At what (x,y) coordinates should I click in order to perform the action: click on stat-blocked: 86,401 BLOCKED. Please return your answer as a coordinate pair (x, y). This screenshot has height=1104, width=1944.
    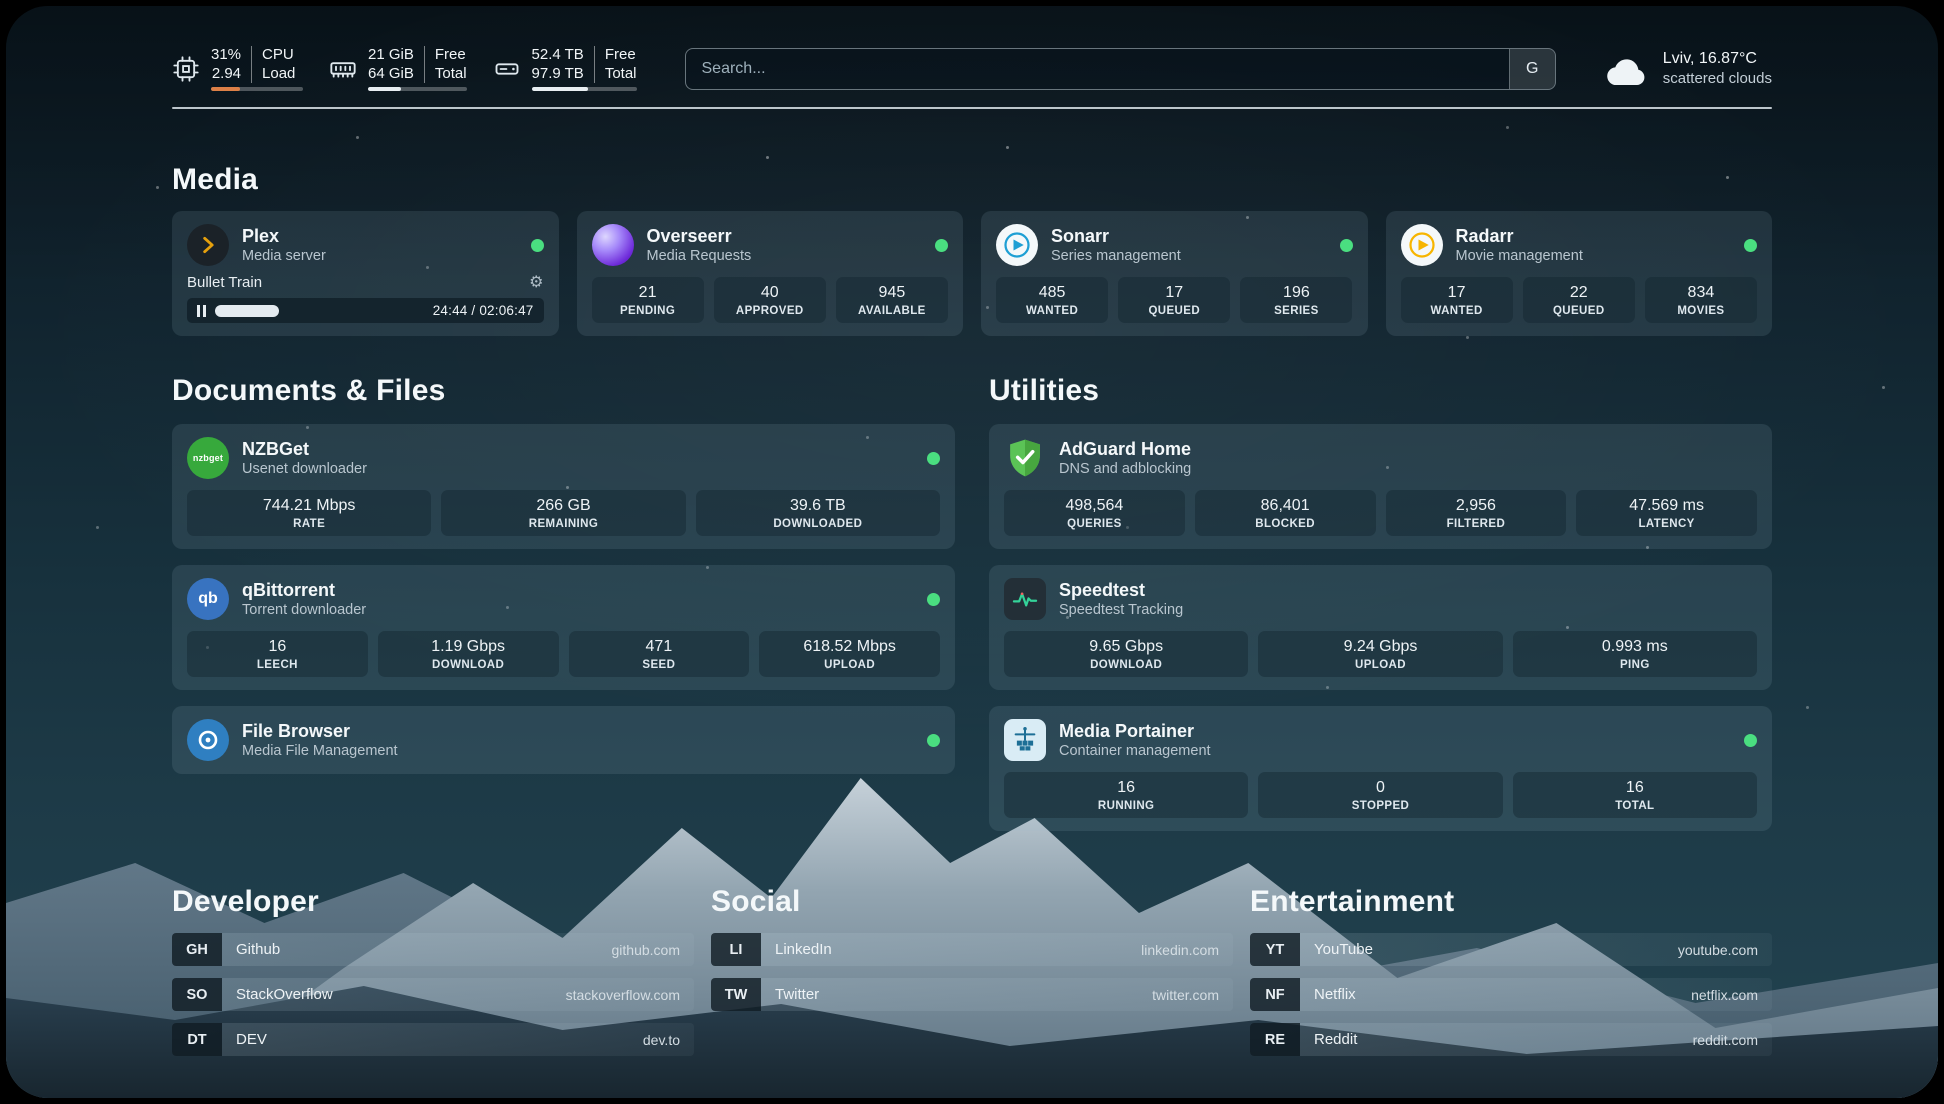
    Looking at the image, I should click on (1285, 513).